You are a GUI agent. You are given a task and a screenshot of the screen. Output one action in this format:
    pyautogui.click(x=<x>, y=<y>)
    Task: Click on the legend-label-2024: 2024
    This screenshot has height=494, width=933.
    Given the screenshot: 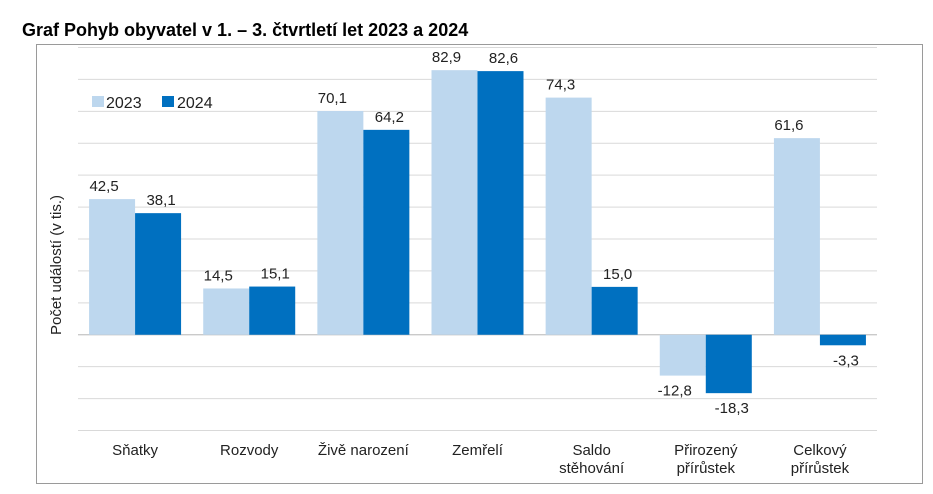 What is the action you would take?
    pyautogui.click(x=195, y=103)
    